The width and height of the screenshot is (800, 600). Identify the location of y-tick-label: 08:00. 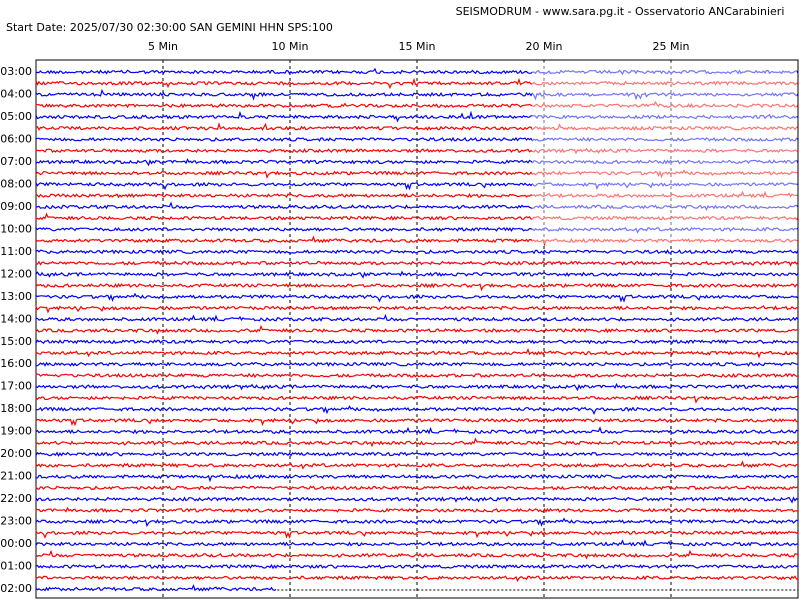
(16, 183).